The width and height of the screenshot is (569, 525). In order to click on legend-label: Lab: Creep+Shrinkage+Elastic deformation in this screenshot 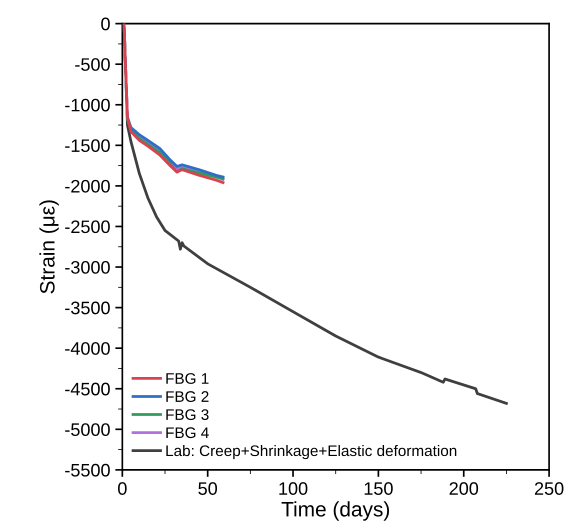, I will do `click(311, 452)`.